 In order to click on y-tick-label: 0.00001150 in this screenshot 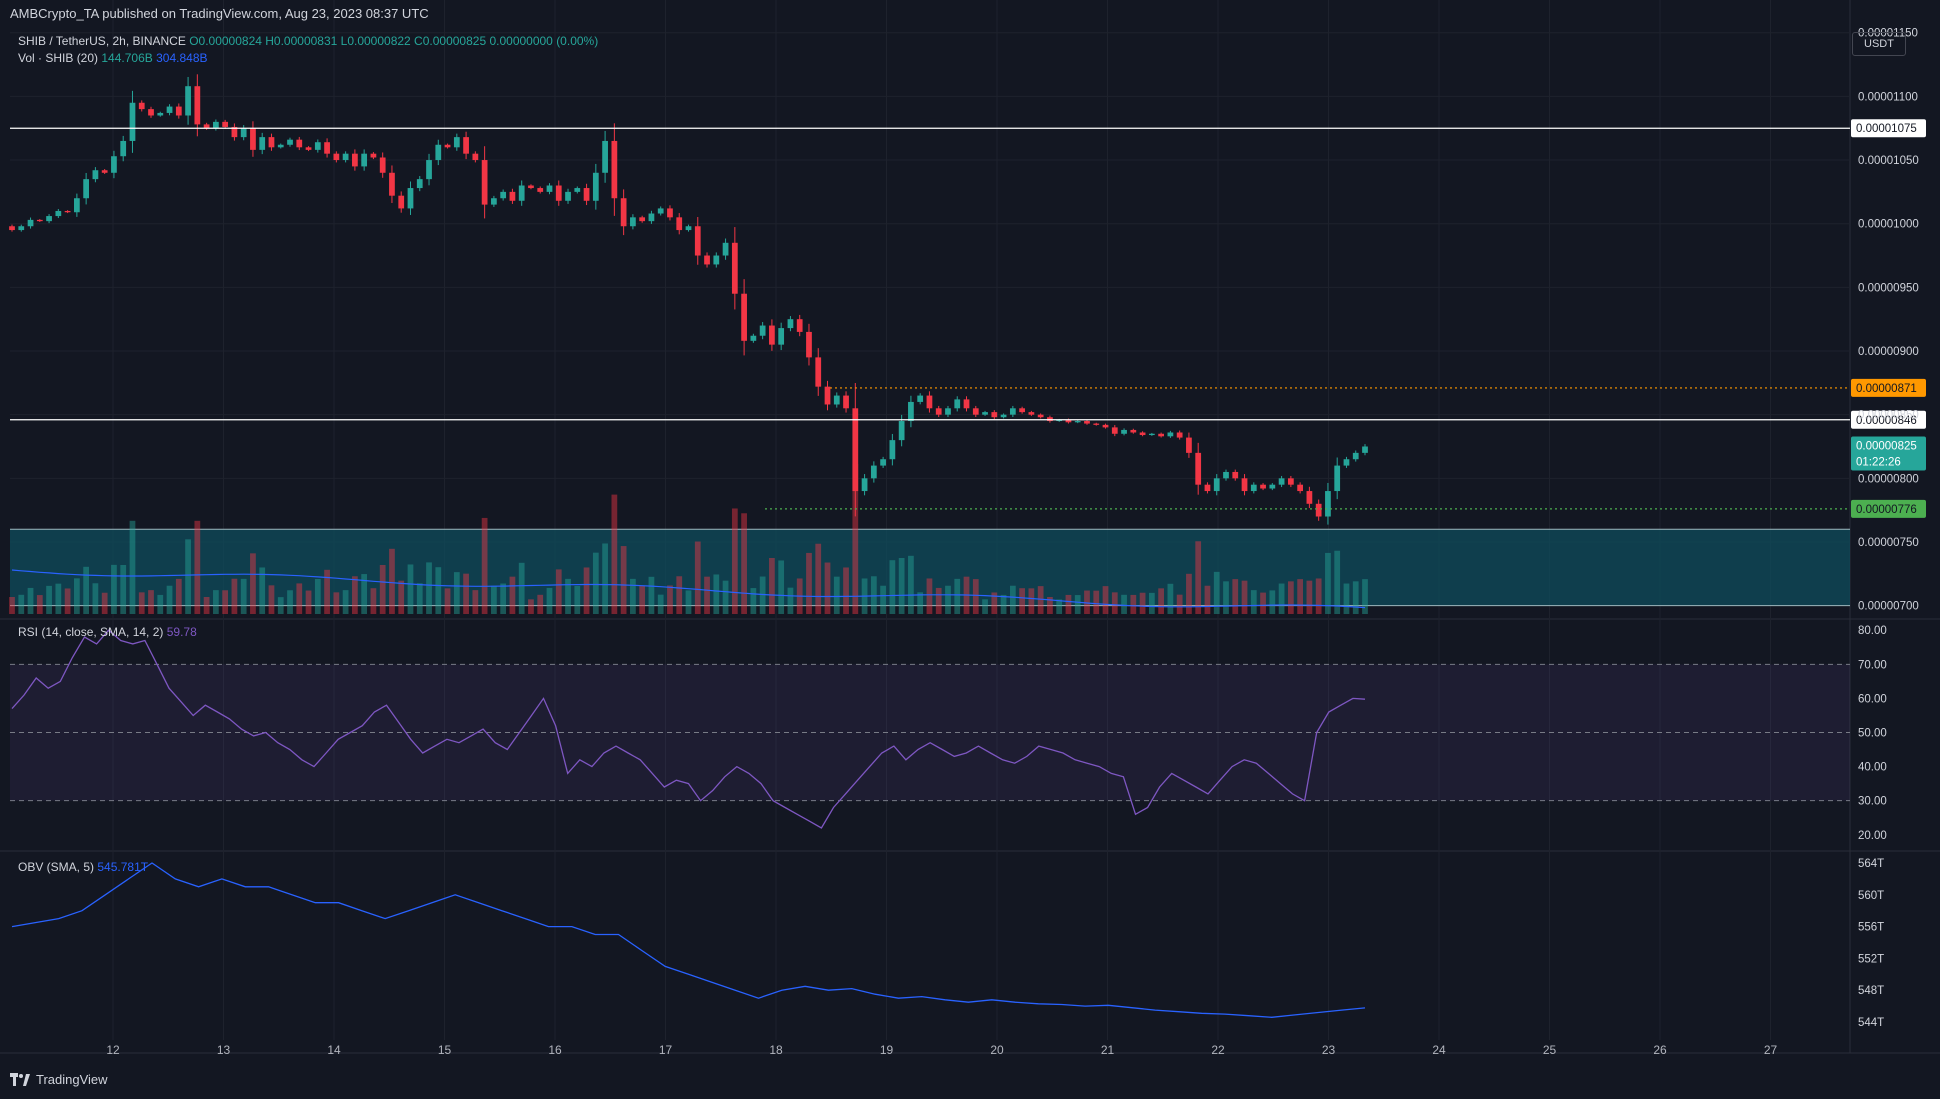, I will do `click(1888, 34)`.